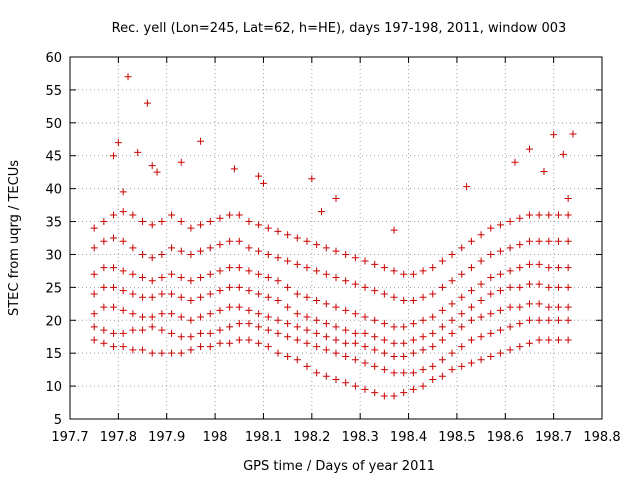  Describe the element at coordinates (53, 190) in the screenshot. I see `y-tick-label: 40` at that location.